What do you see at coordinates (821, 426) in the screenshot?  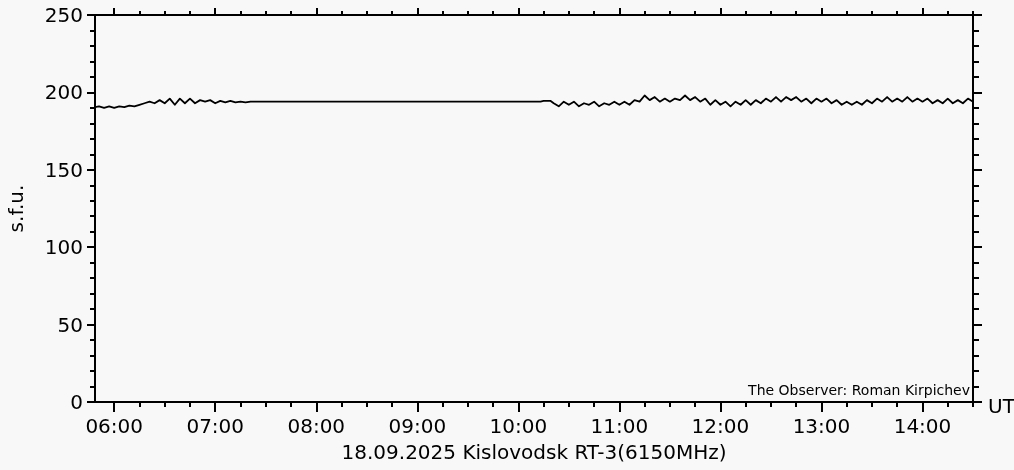 I see `x-tick-label: 13:00` at bounding box center [821, 426].